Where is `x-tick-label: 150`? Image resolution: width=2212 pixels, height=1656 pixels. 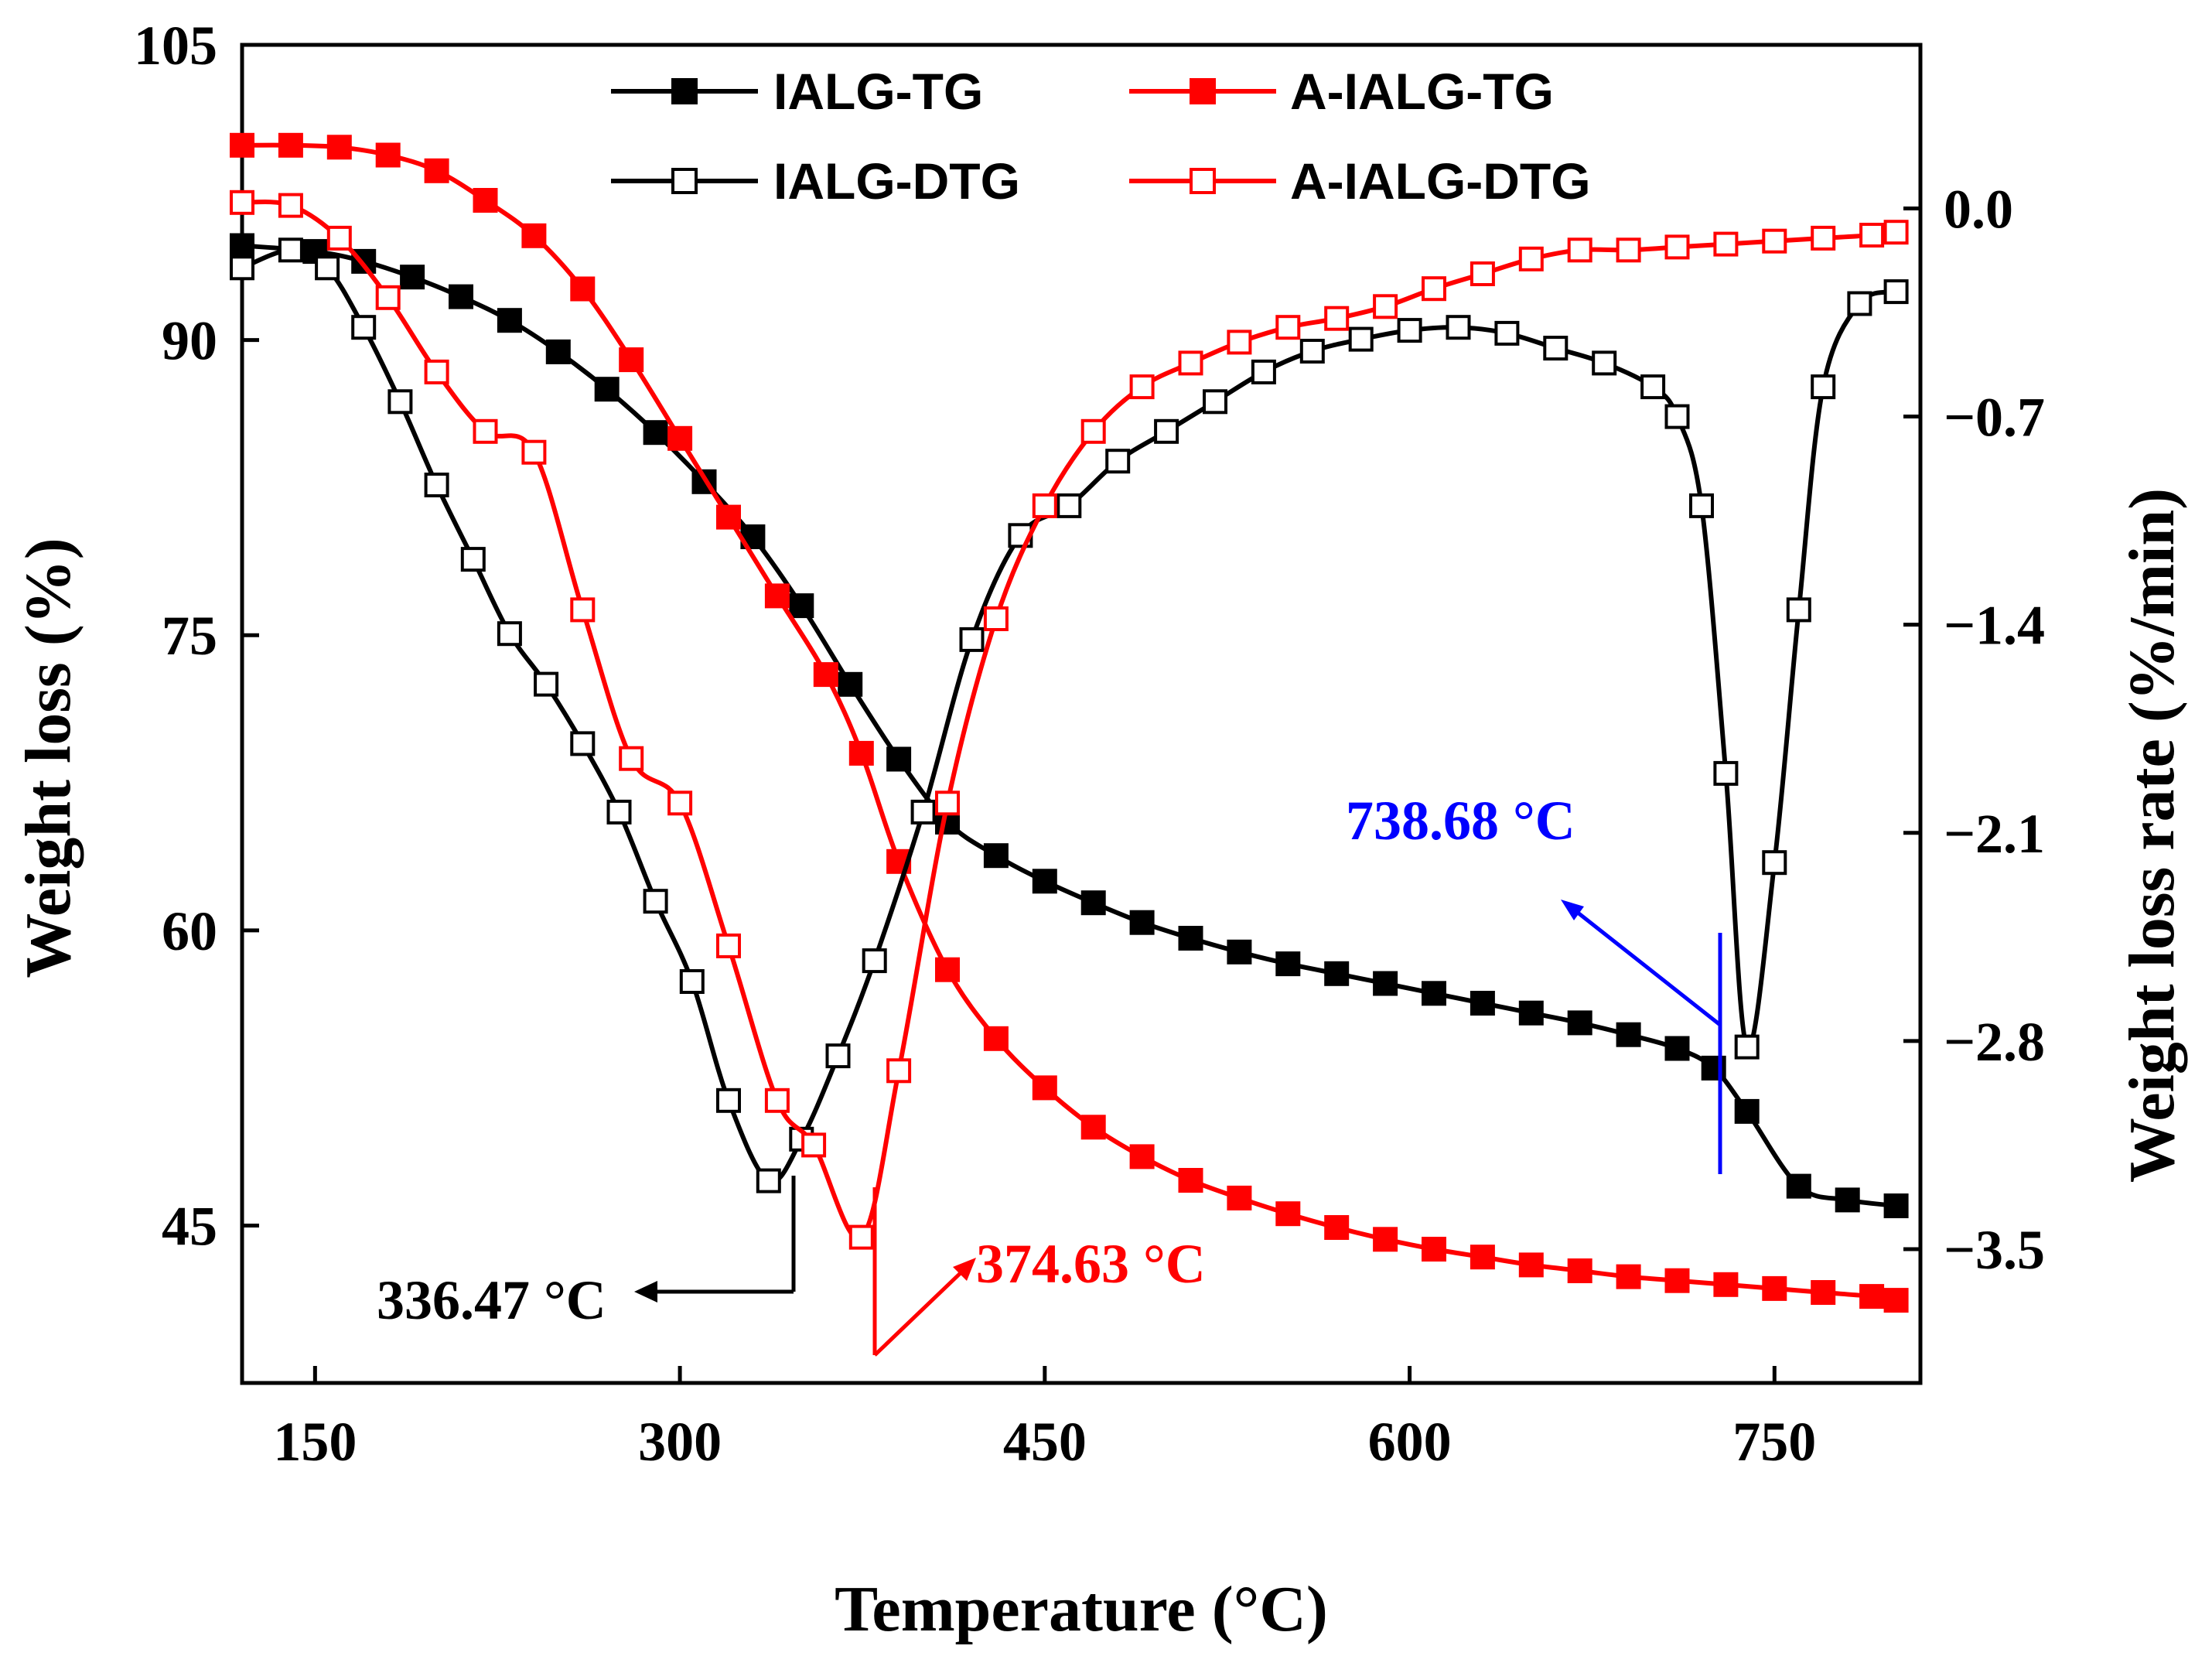 x-tick-label: 150 is located at coordinates (315, 1442).